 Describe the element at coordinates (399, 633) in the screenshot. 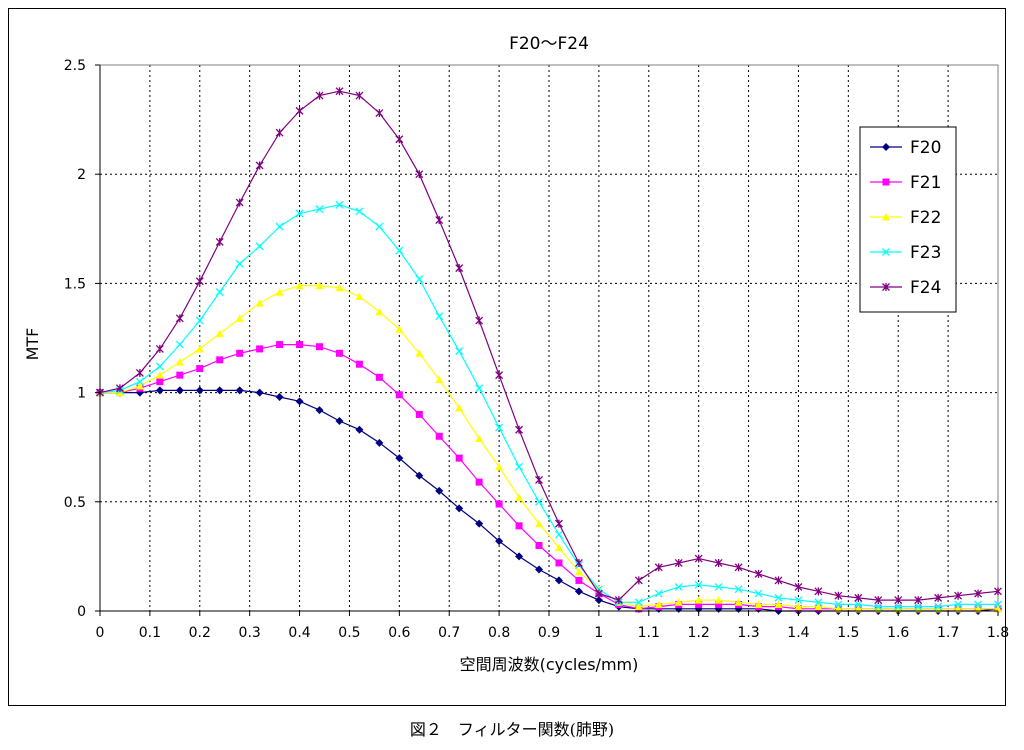

I see `x-tick-label: 0.6` at that location.